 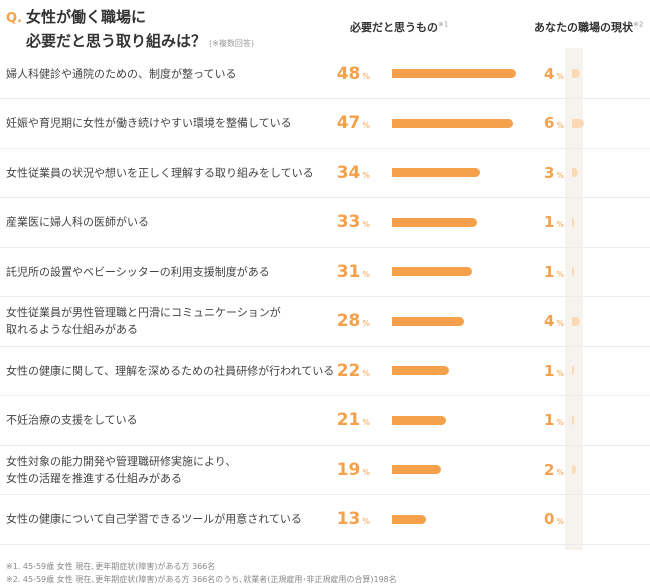 I want to click on question-mark: Q., so click(x=14, y=18).